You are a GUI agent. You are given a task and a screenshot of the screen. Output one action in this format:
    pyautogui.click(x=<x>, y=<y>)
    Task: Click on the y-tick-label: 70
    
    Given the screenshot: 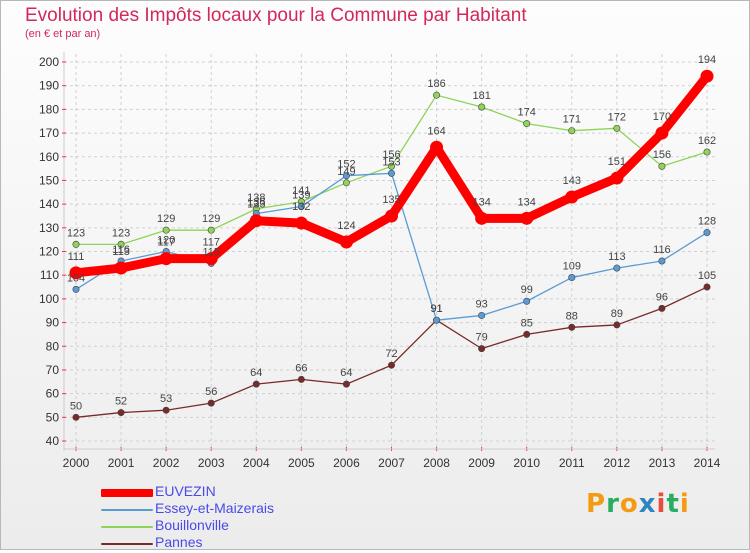 What is the action you would take?
    pyautogui.click(x=53, y=370)
    